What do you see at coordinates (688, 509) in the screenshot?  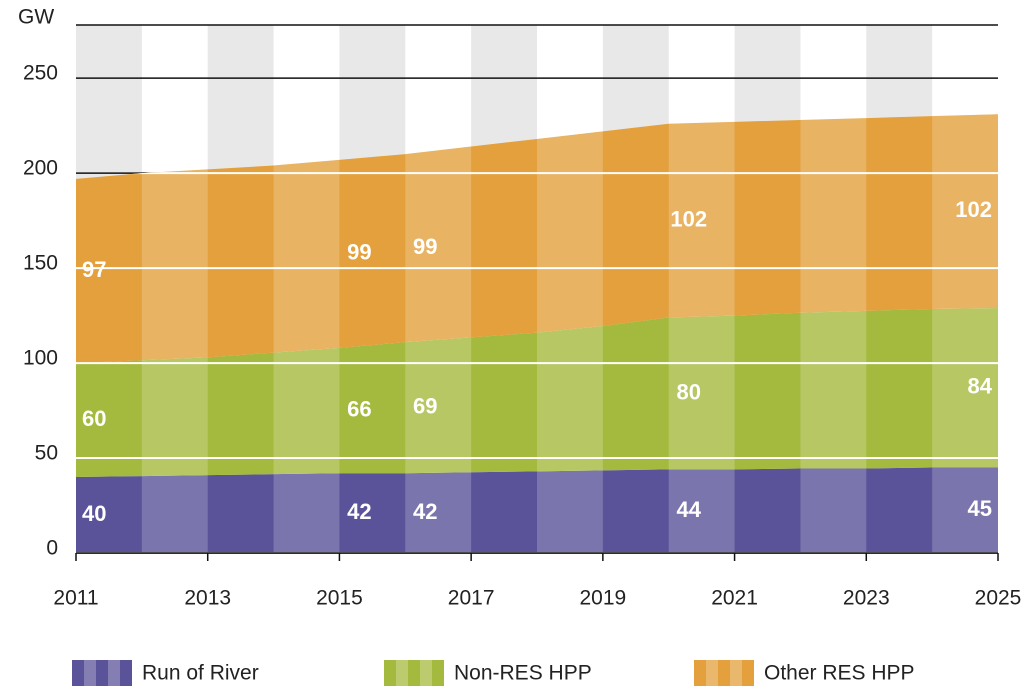 I see `value-label: 44` at bounding box center [688, 509].